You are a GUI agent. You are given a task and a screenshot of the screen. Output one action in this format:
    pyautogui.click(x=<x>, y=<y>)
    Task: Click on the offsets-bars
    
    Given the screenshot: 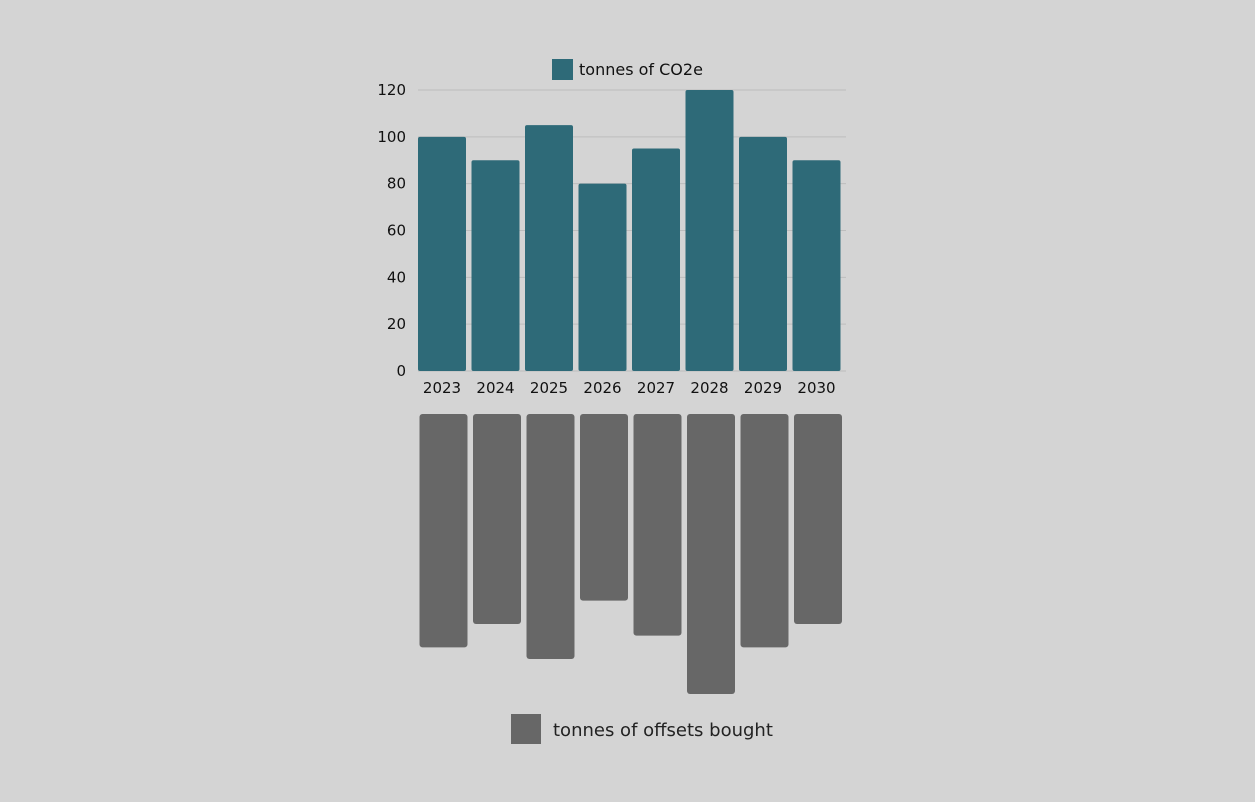 What is the action you would take?
    pyautogui.click(x=630, y=554)
    